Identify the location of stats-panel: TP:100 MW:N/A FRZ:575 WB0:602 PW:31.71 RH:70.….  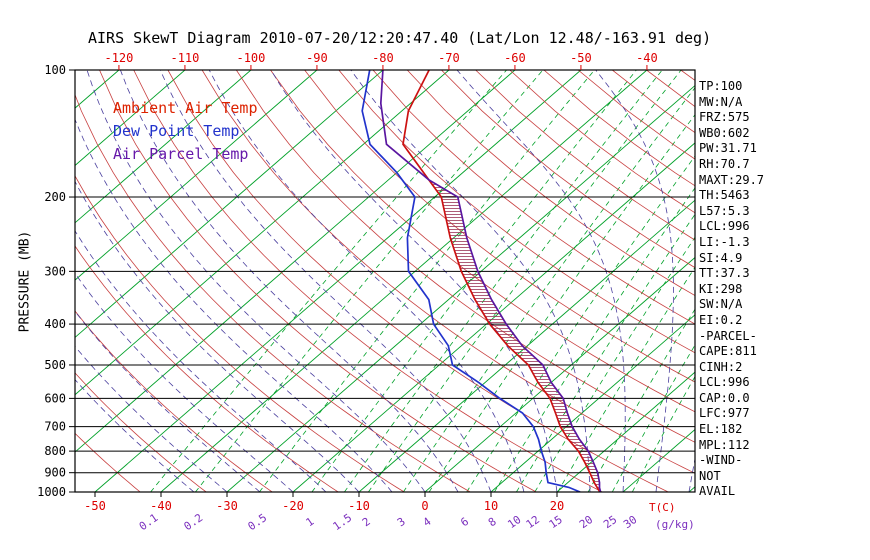
(731, 289).